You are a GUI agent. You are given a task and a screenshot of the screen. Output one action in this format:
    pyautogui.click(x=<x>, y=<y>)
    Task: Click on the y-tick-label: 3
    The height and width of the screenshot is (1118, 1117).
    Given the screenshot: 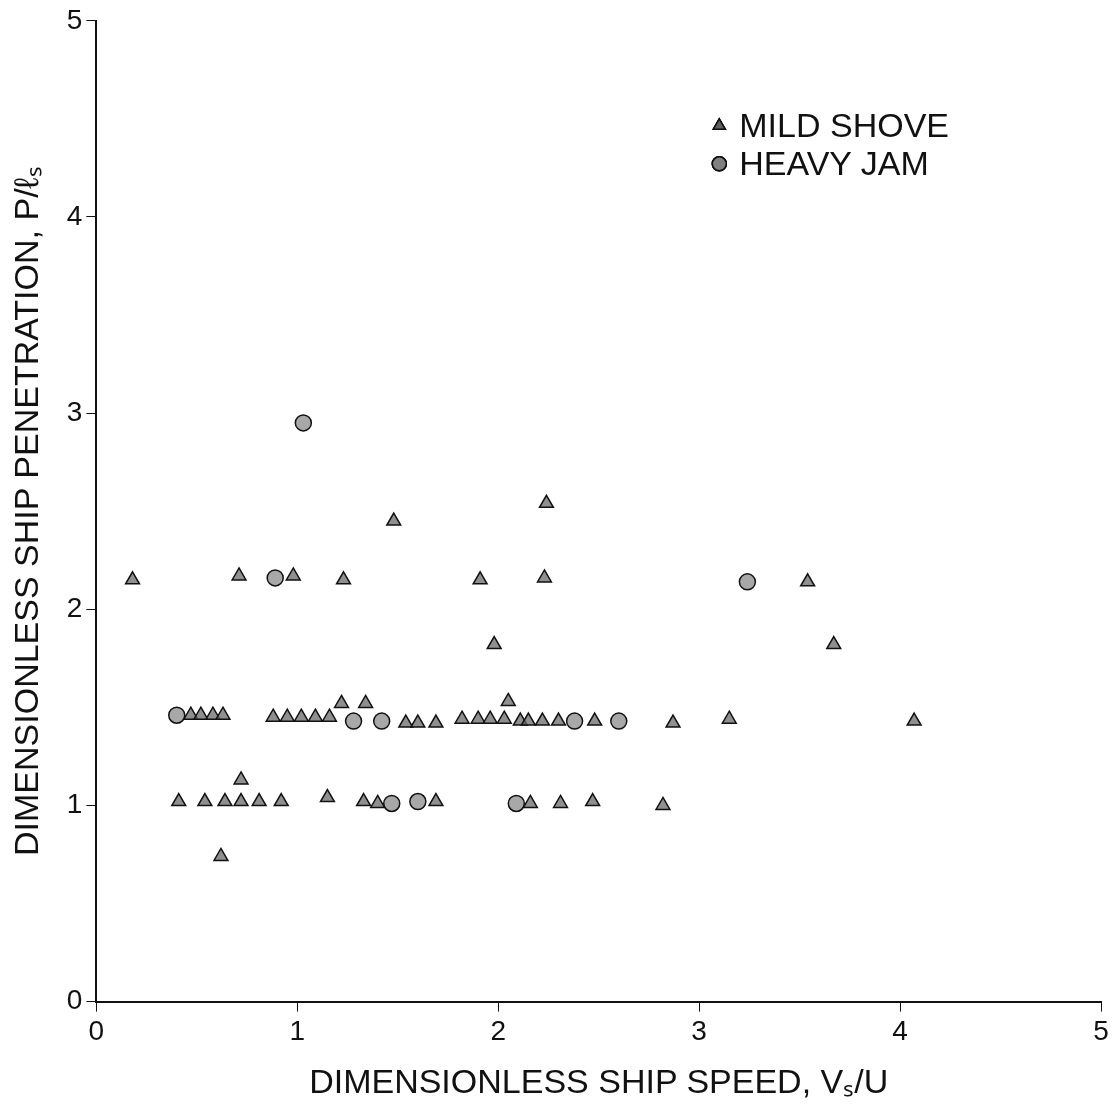 What is the action you would take?
    pyautogui.click(x=74, y=411)
    